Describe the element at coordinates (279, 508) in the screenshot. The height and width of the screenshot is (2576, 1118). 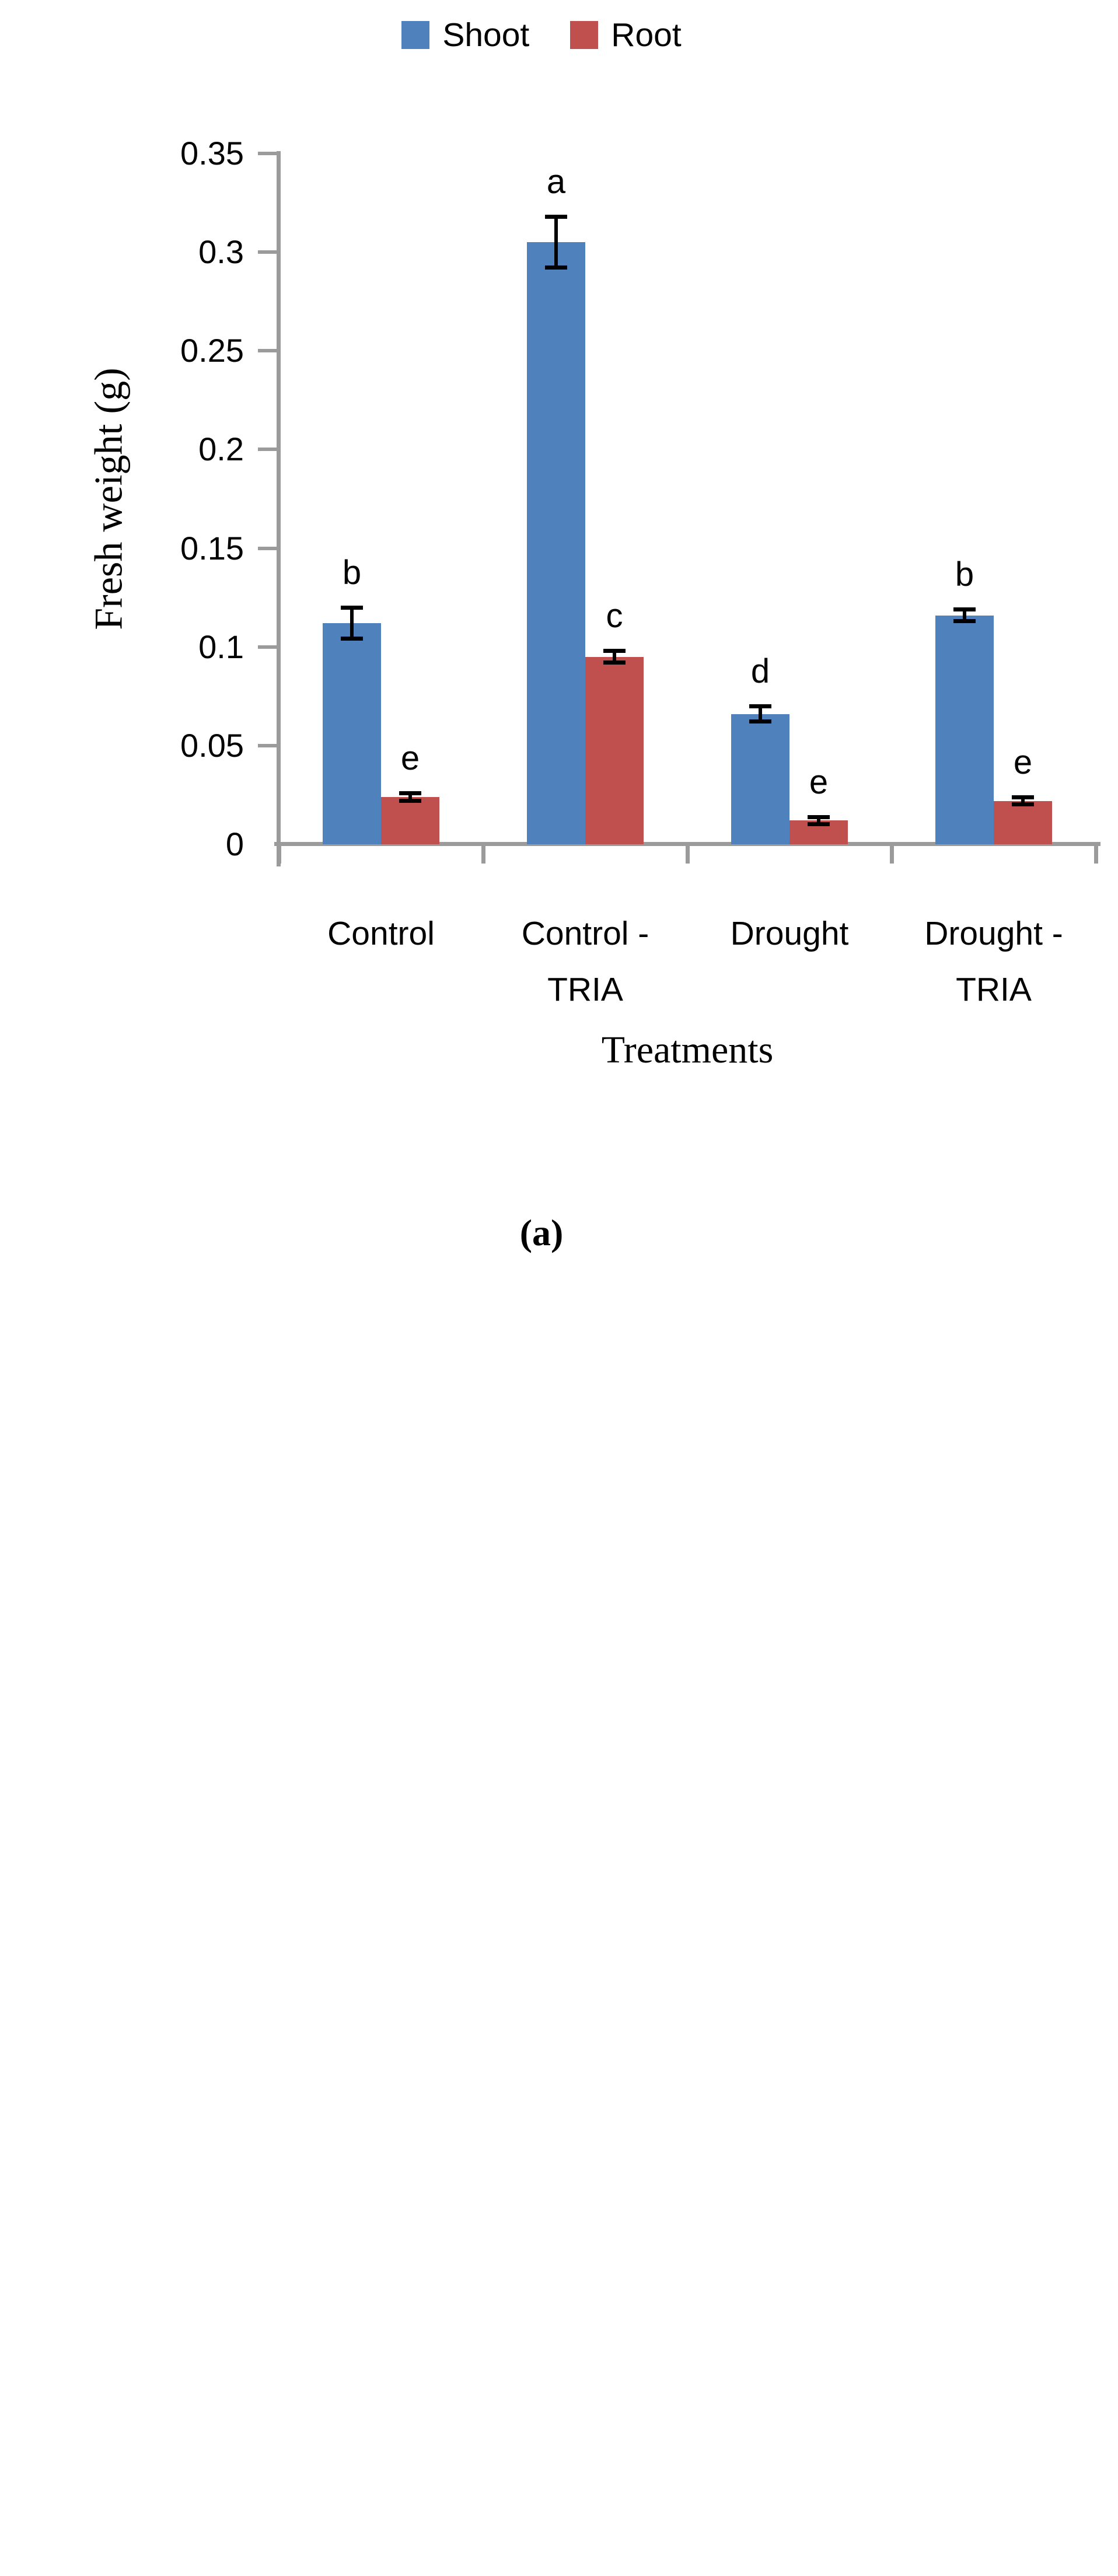
I see `y-axis-line` at that location.